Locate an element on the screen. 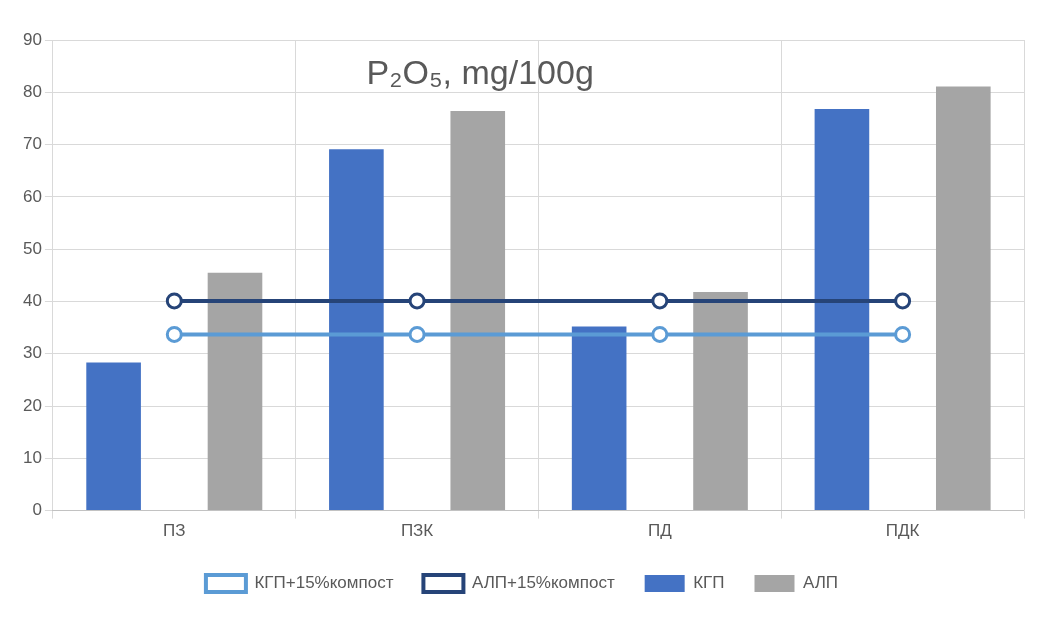  y-tick-label: 10 is located at coordinates (32, 457).